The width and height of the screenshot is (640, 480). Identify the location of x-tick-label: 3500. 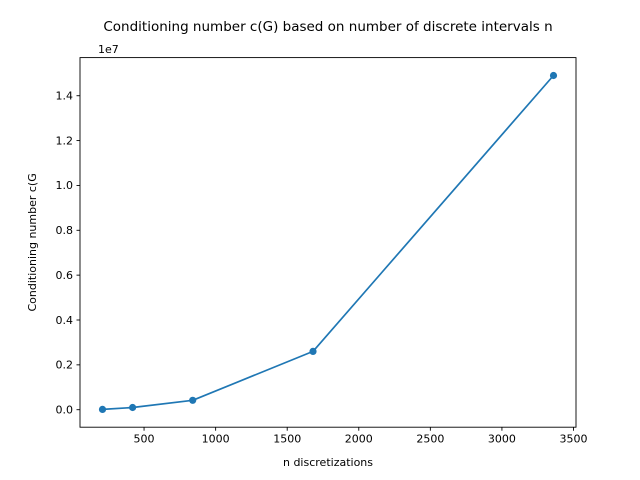
(573, 439).